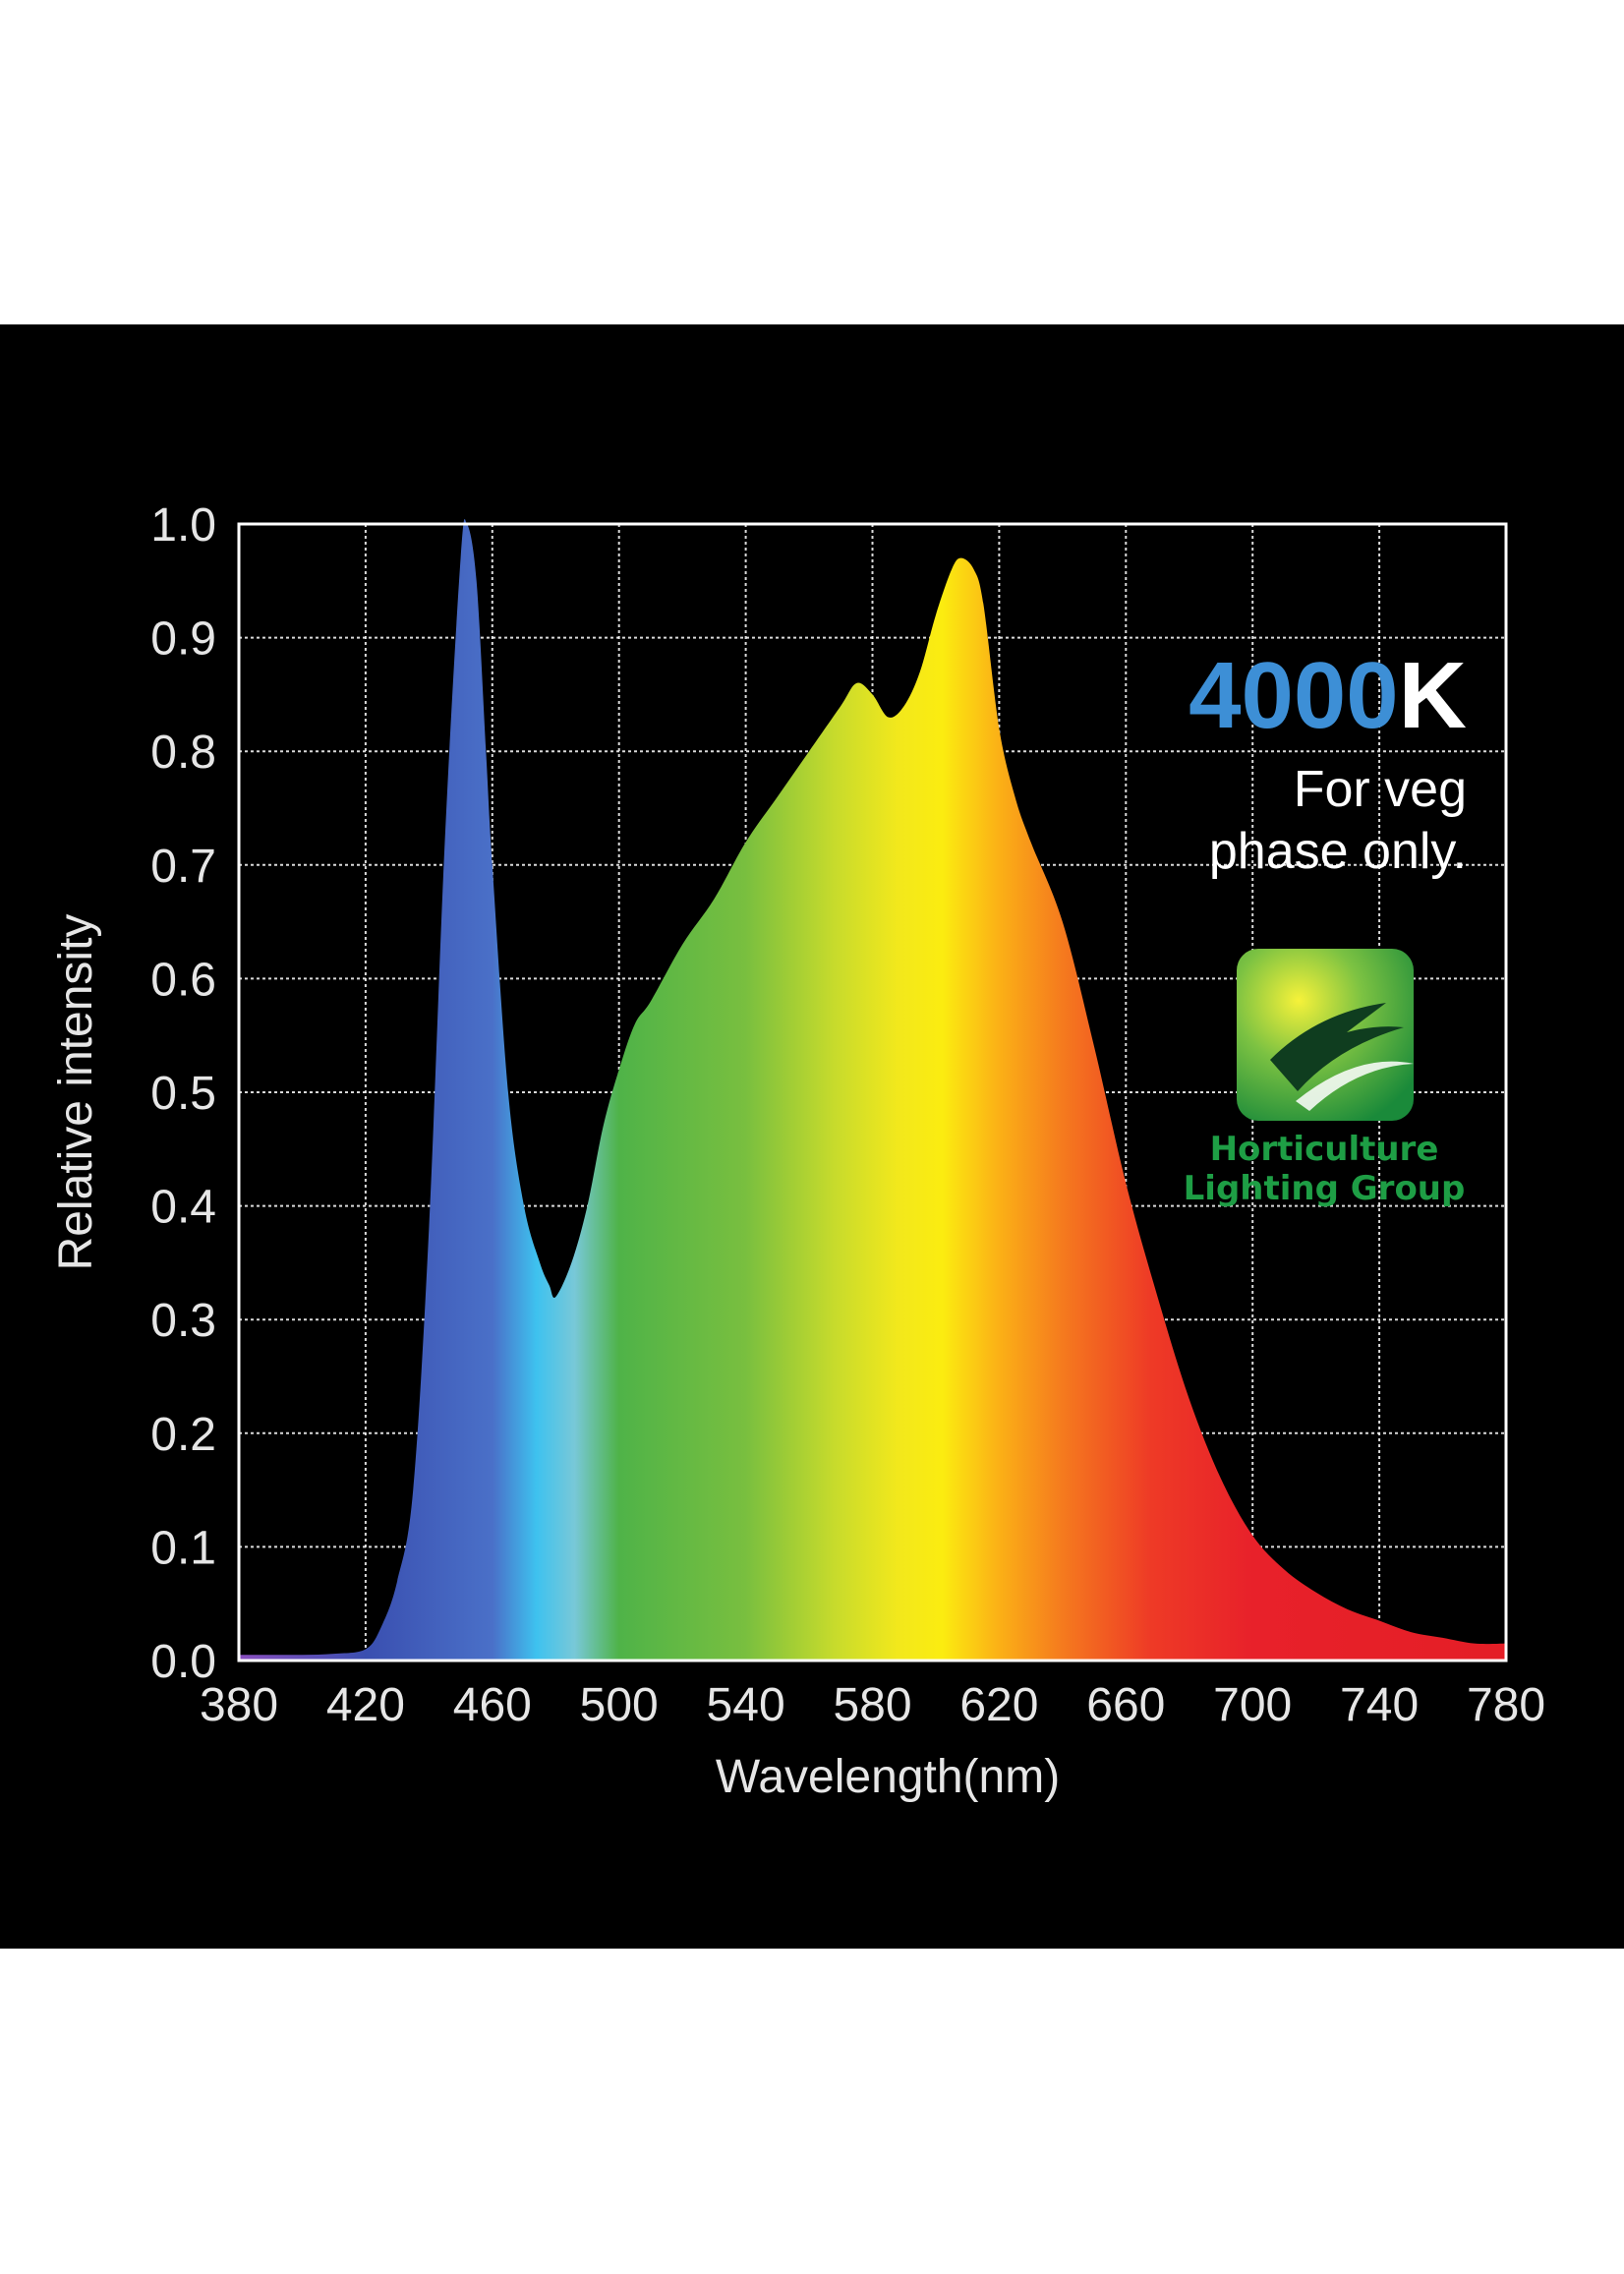  I want to click on cct-label: 4000K, so click(1328, 695).